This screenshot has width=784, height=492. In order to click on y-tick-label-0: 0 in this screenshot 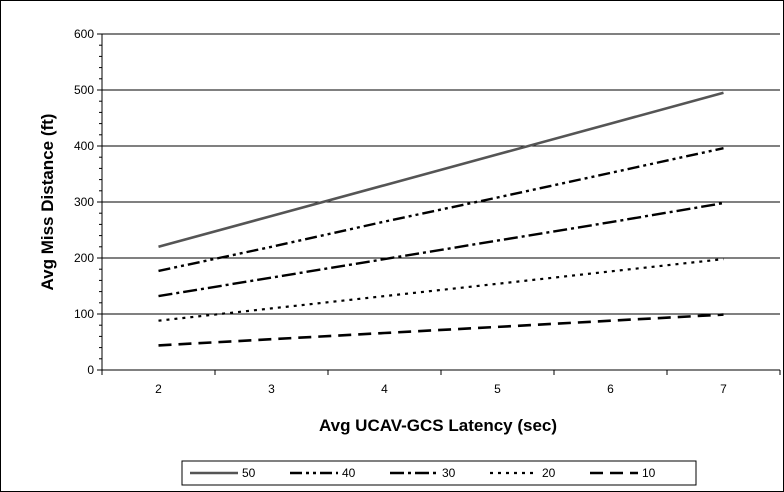, I will do `click(90, 370)`.